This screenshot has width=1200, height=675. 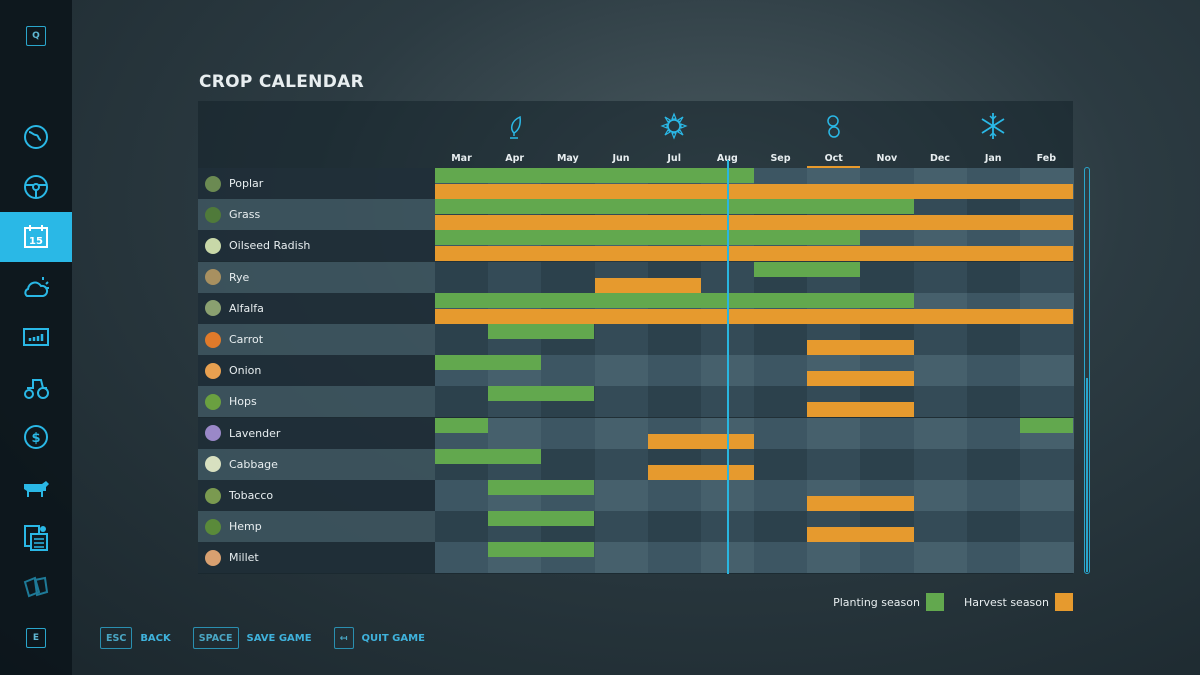 I want to click on bottom-bar: ESC BACK SPACE SAVE GAME ↤ QUIT GAME, so click(x=269, y=638).